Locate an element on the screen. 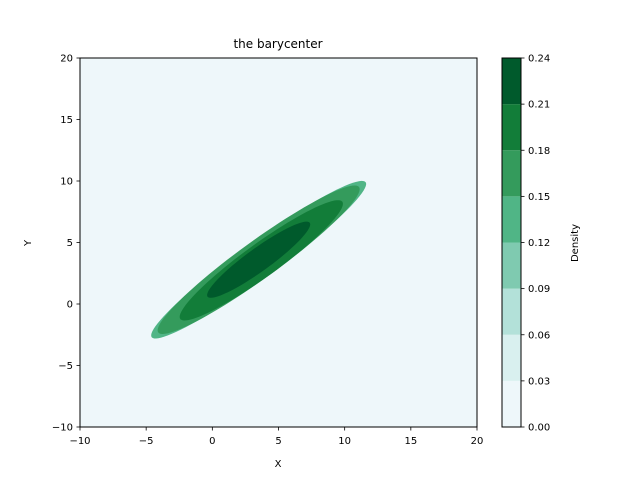 Image resolution: width=640 pixels, height=480 pixels. colorbar-tick-label: 0.12 is located at coordinates (539, 243).